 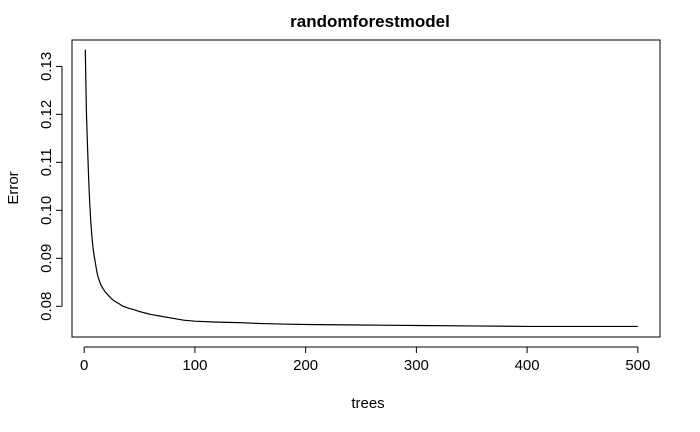 What do you see at coordinates (370, 21) in the screenshot?
I see `chart-title: randomforestmodel` at bounding box center [370, 21].